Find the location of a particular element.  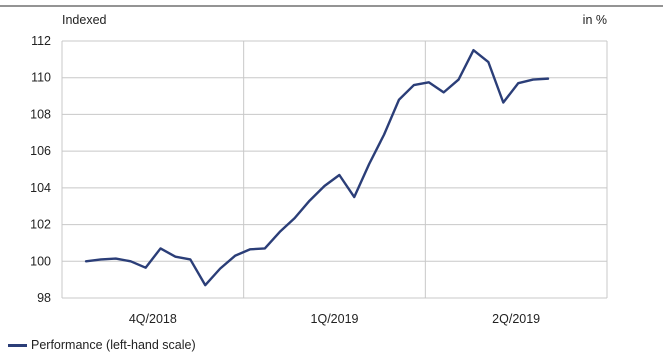

y-tick-label: 108 is located at coordinates (40, 114).